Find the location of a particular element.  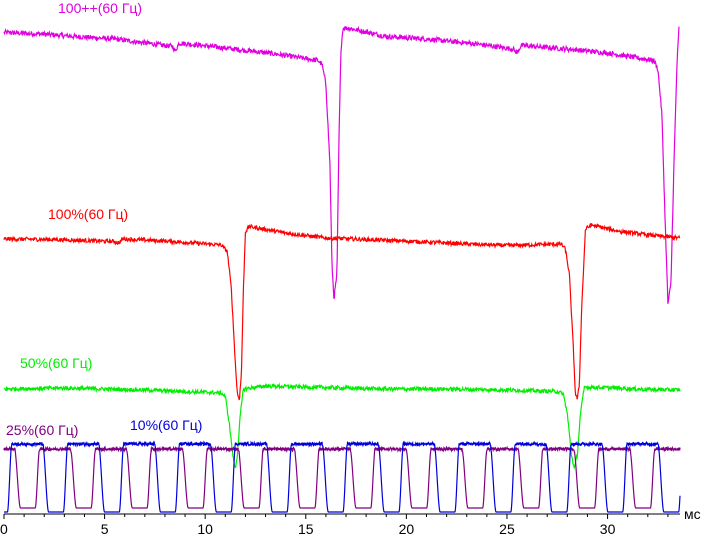

x-tick-label: 25 is located at coordinates (507, 529).